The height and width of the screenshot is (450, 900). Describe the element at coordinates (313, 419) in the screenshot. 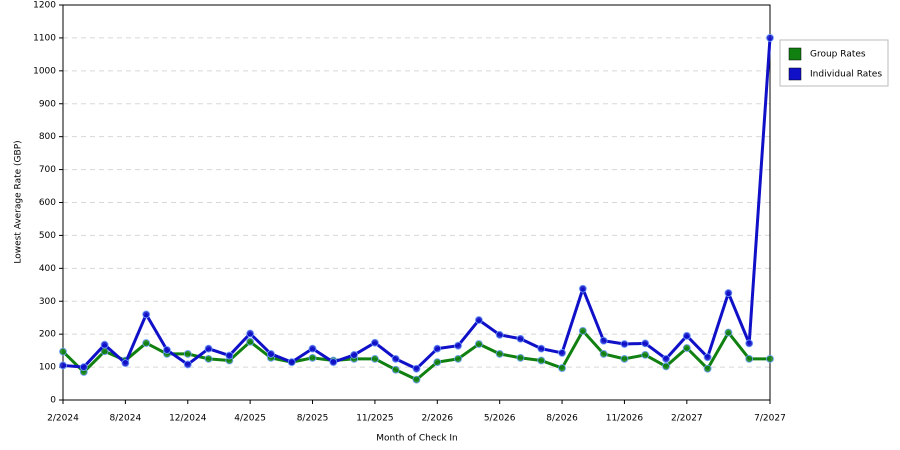

I see `x-tick-label: 8/2025` at that location.